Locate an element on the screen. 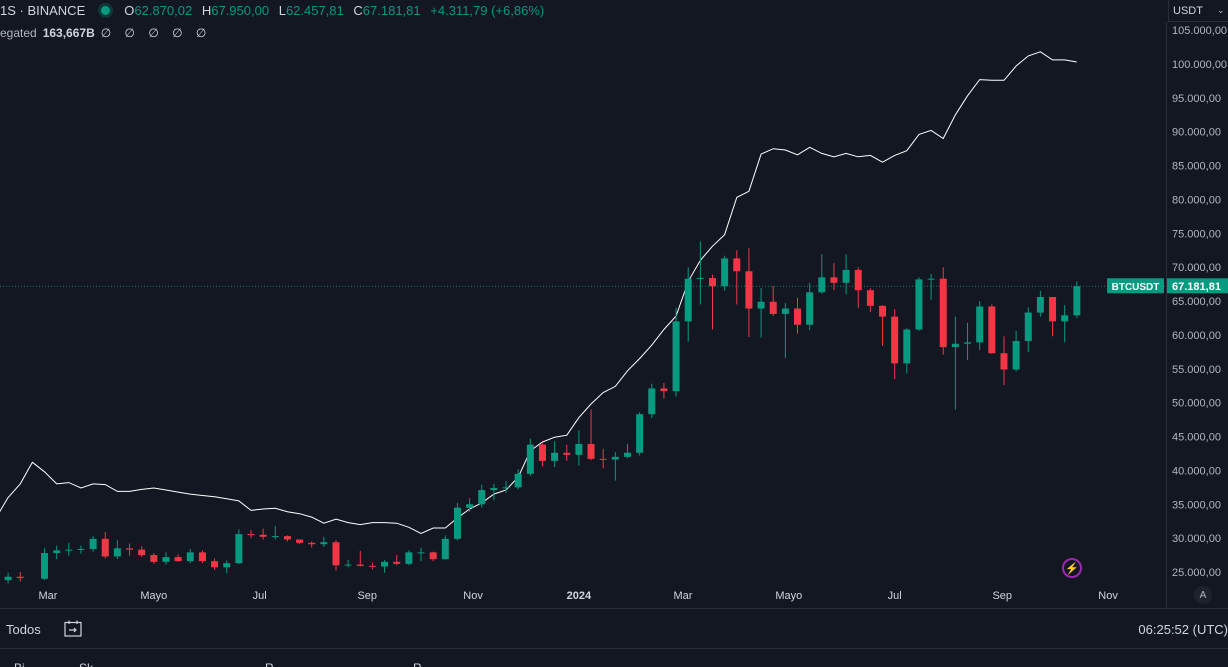 The width and height of the screenshot is (1228, 667). auto-scale-button: A is located at coordinates (1203, 595).